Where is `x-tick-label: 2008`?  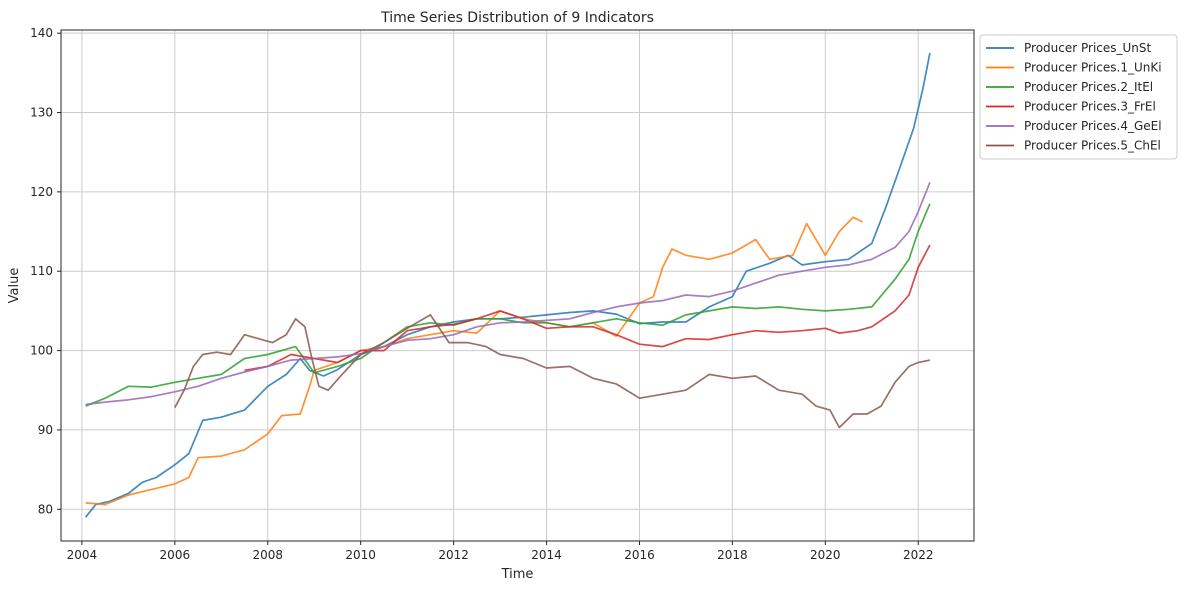 x-tick-label: 2008 is located at coordinates (267, 555).